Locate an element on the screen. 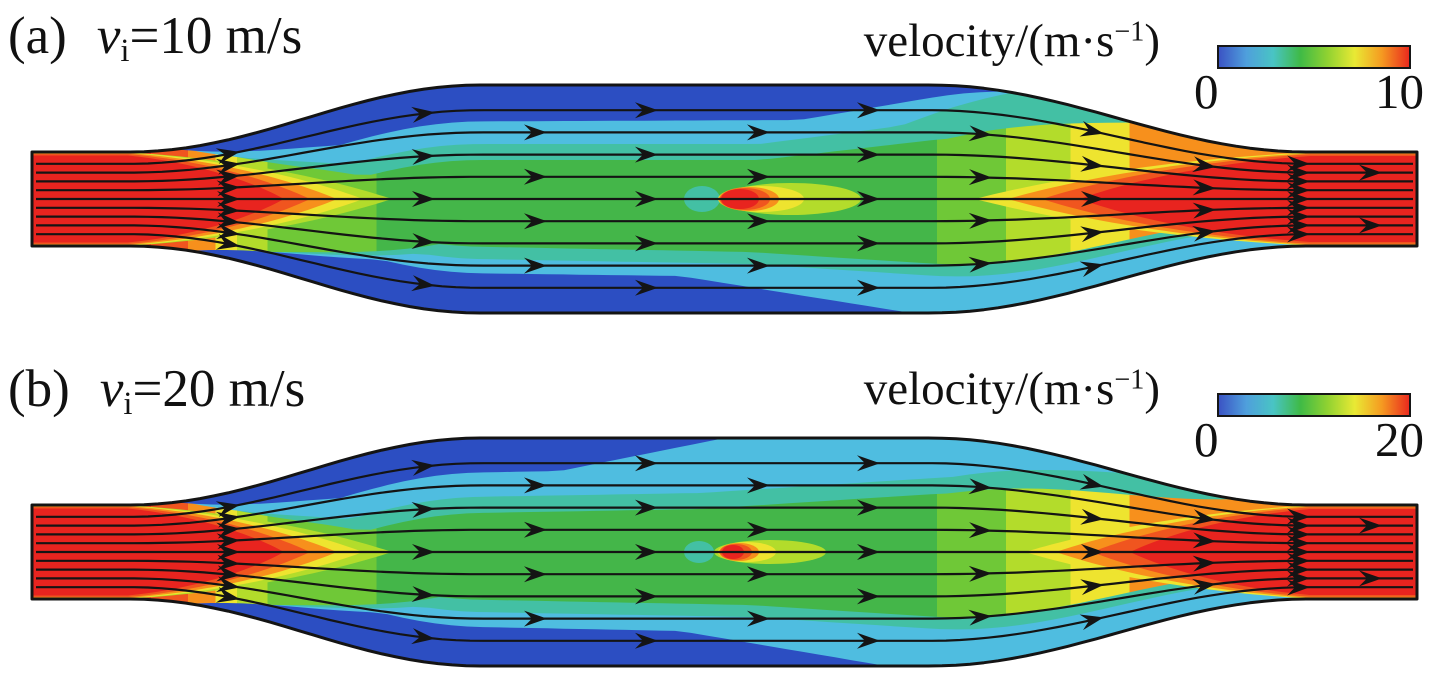 The image size is (1437, 683). colorbar-a-title: velocity/(m·s−1) is located at coordinates (1011, 41).